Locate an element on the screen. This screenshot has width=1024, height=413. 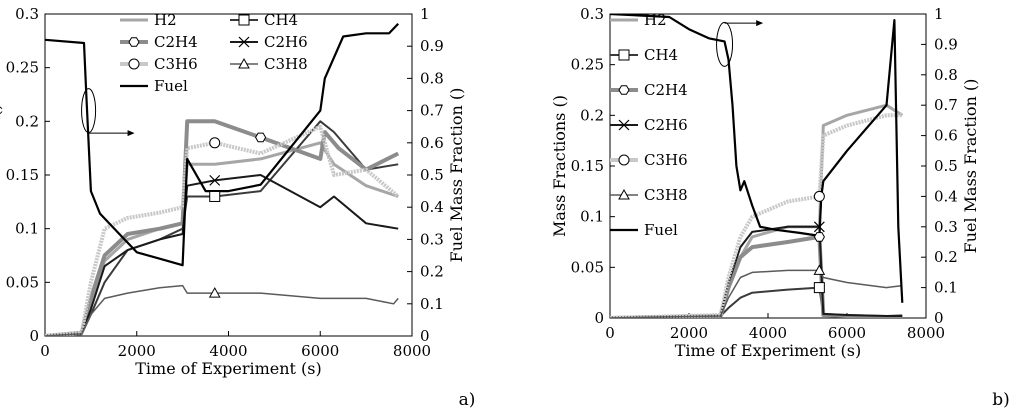
series-line-c2h4 is located at coordinates (756, 276).